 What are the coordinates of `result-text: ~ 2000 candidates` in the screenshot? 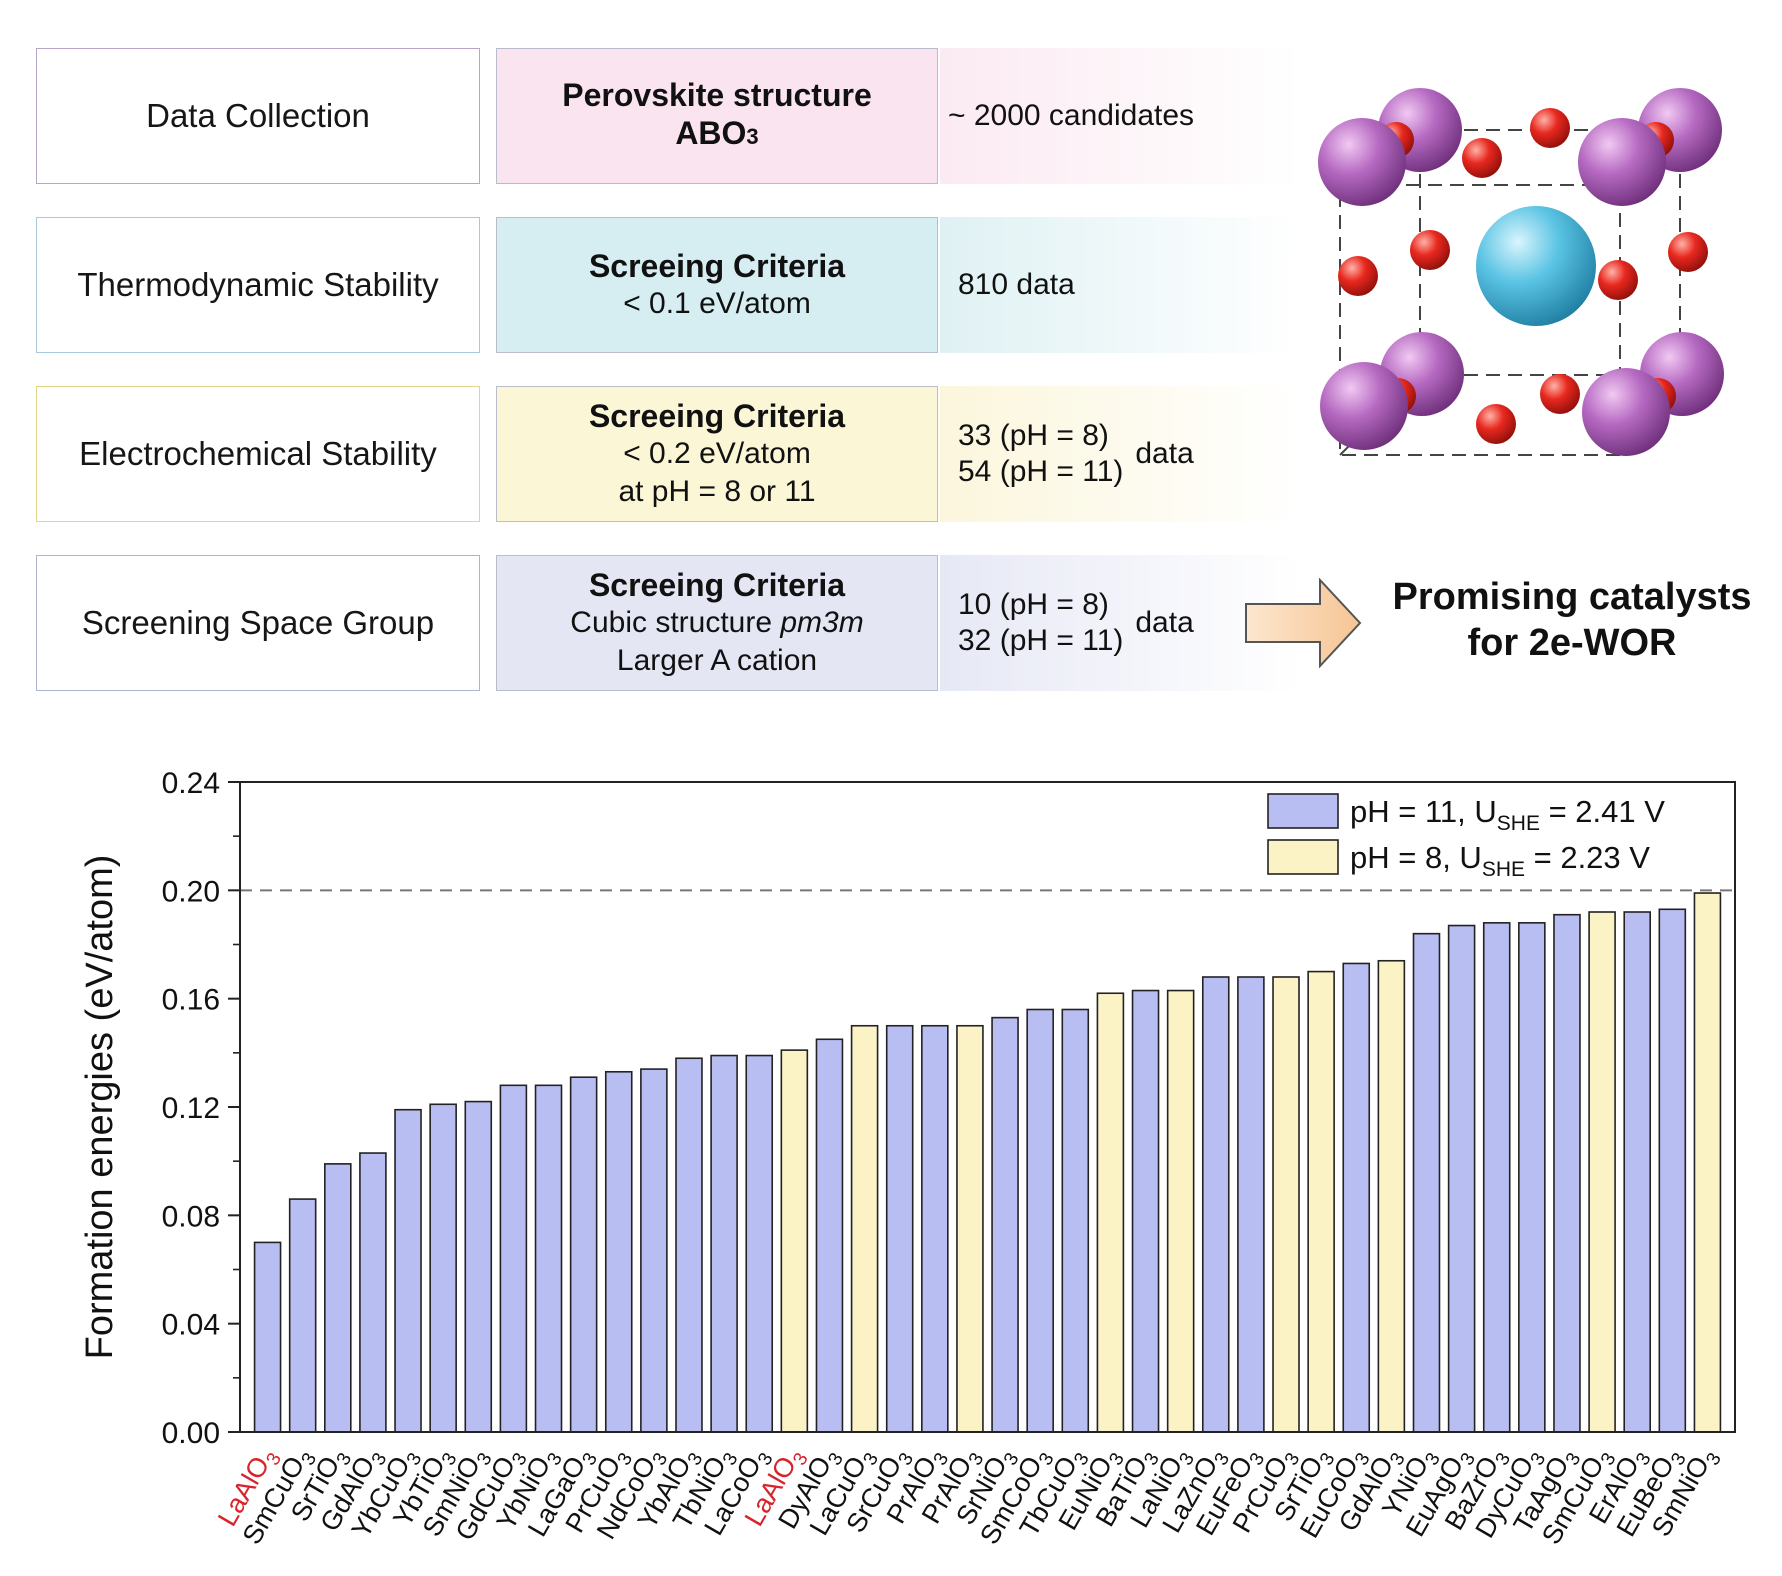 It's located at (1071, 115).